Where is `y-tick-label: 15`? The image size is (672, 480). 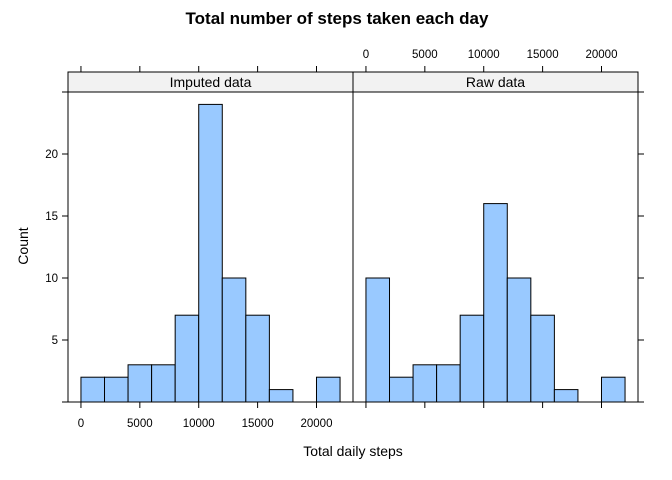
y-tick-label: 15 is located at coordinates (51, 217).